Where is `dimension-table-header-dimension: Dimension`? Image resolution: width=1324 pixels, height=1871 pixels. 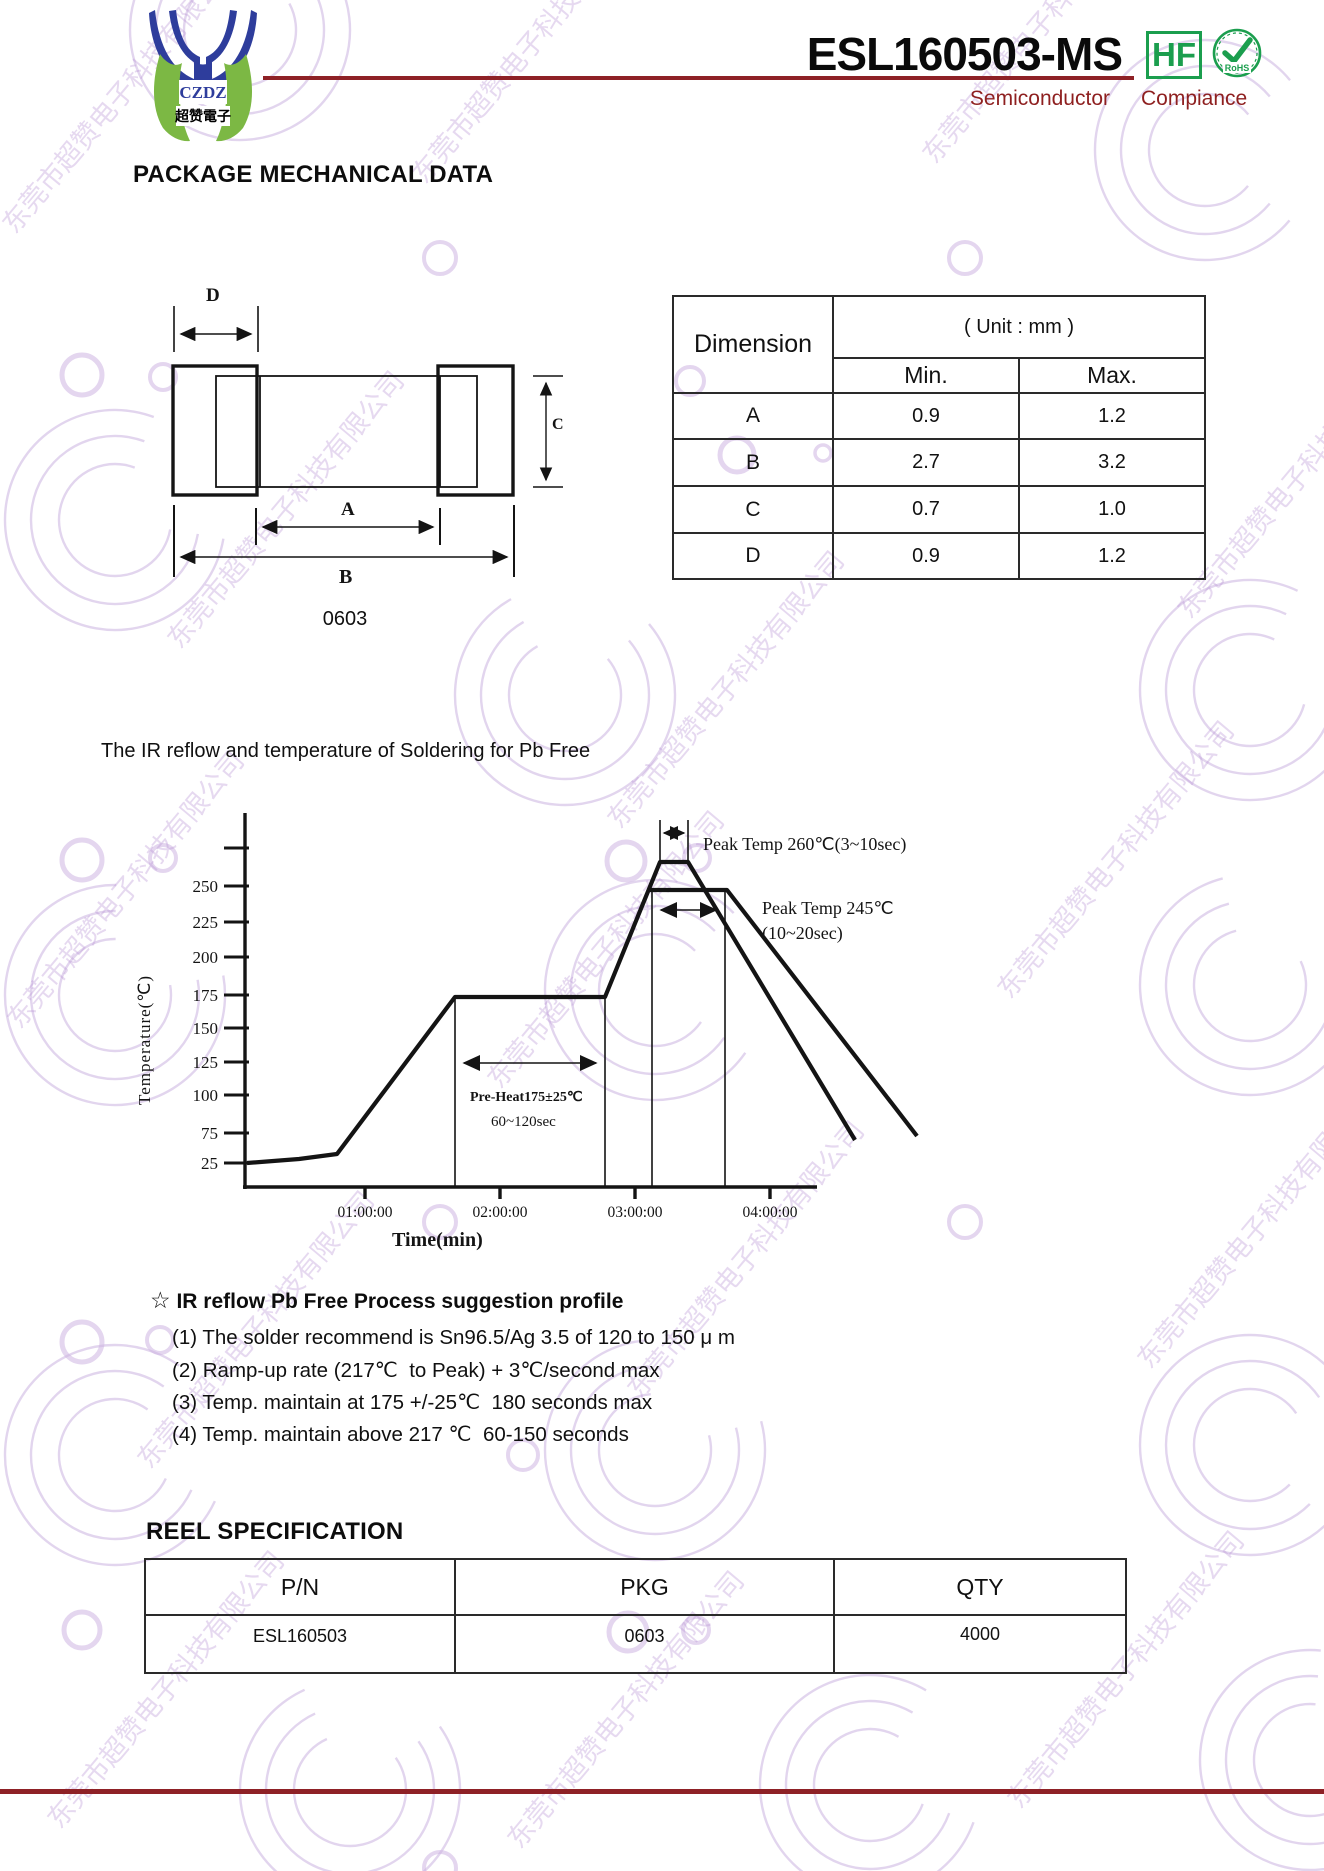
dimension-table-header-dimension: Dimension is located at coordinates (753, 344).